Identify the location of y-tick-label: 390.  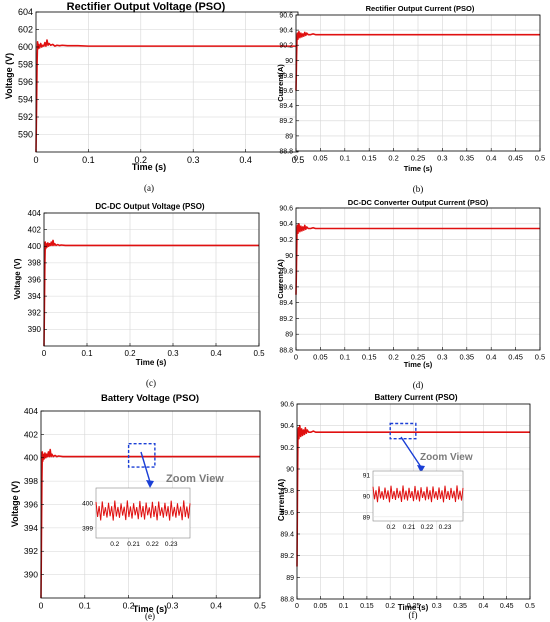
(35, 329).